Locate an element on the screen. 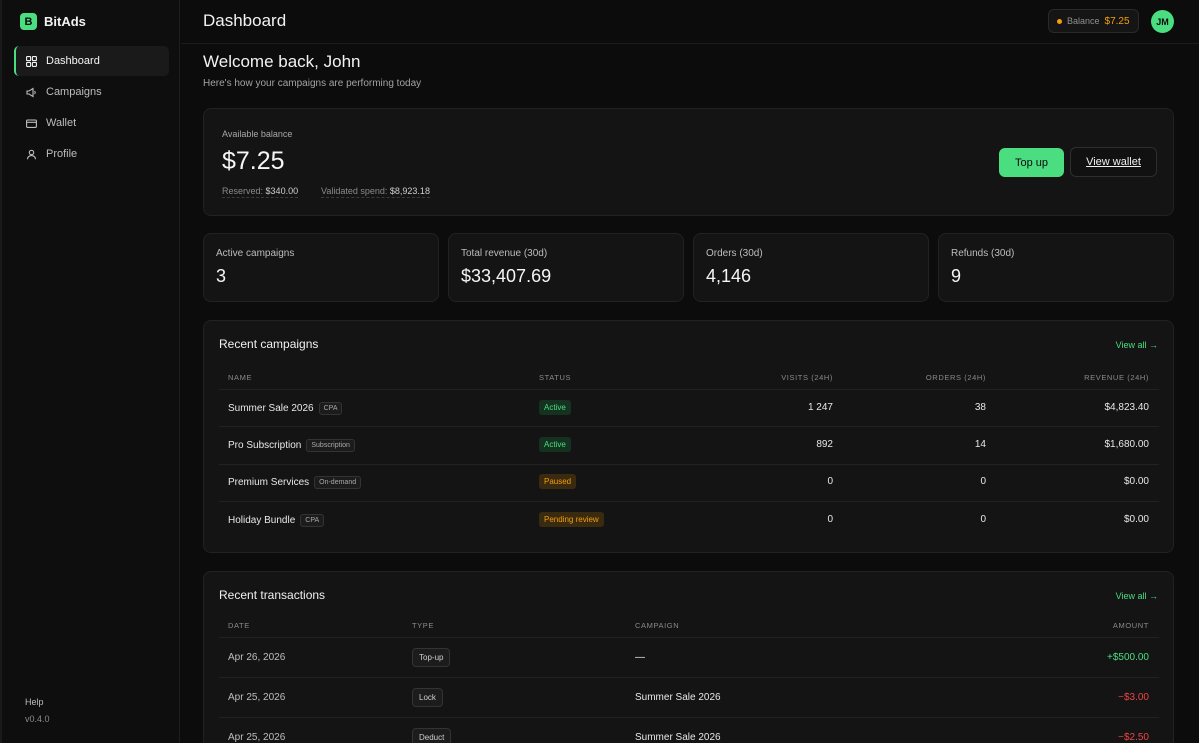 The height and width of the screenshot is (743, 1199). sidebar-nav: Dashboard Campaigns Wallet Profile is located at coordinates (91, 108).